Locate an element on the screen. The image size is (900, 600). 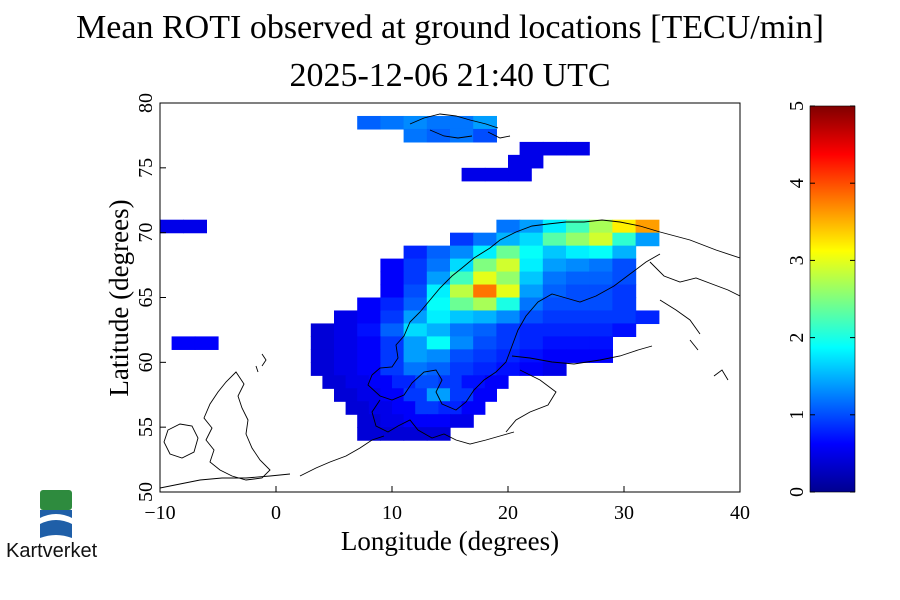
logo-green-block is located at coordinates (56, 500).